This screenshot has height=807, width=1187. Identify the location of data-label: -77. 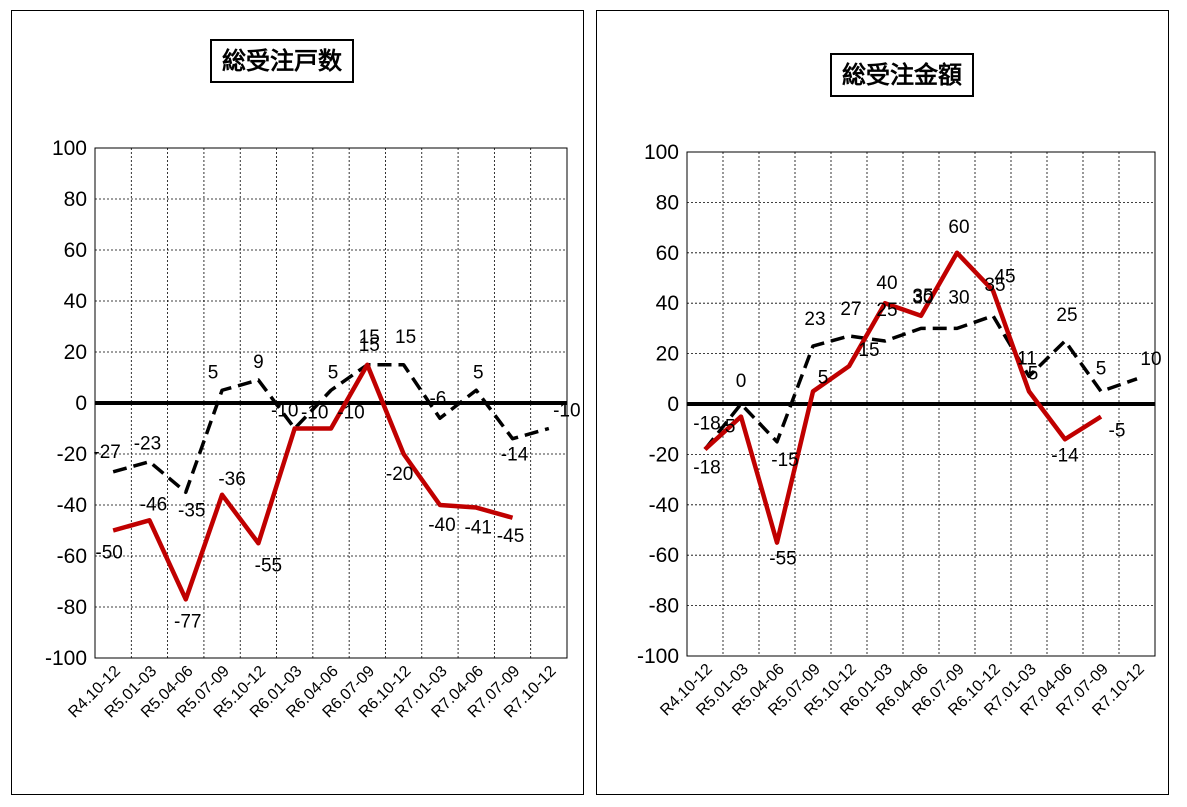
(187, 621).